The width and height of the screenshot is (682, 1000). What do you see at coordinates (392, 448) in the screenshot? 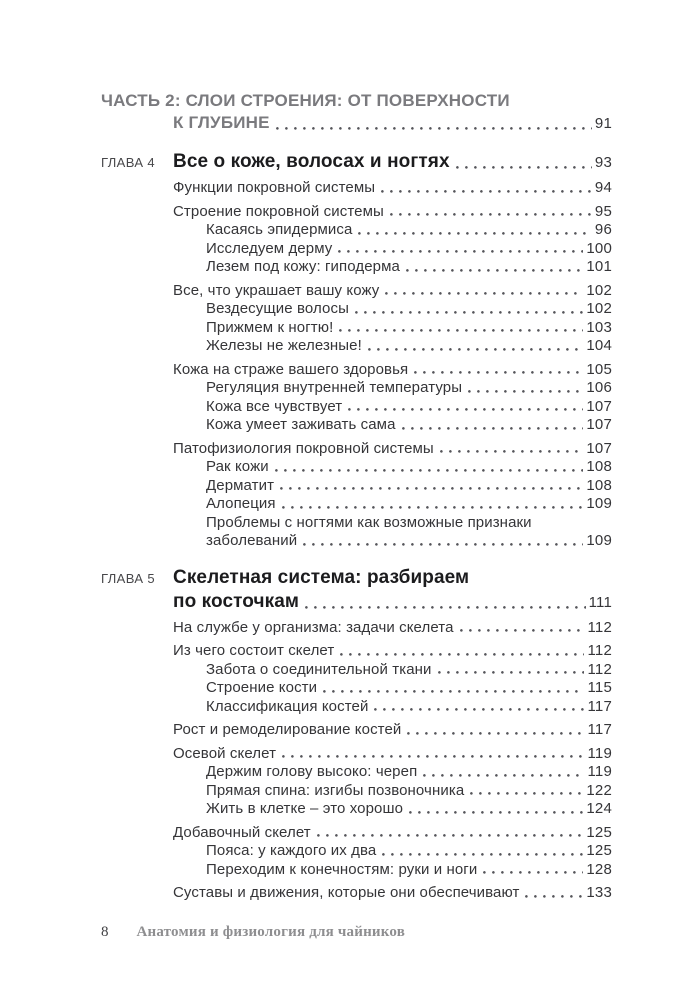
I see `toc-entry: Патофизиология покровной системы 107` at bounding box center [392, 448].